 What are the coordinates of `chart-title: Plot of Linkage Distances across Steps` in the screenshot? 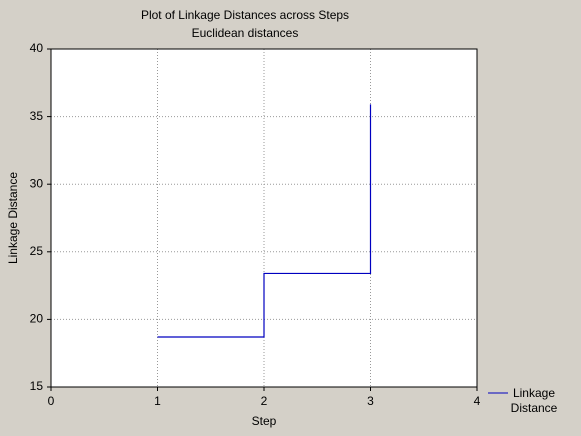 It's located at (245, 15).